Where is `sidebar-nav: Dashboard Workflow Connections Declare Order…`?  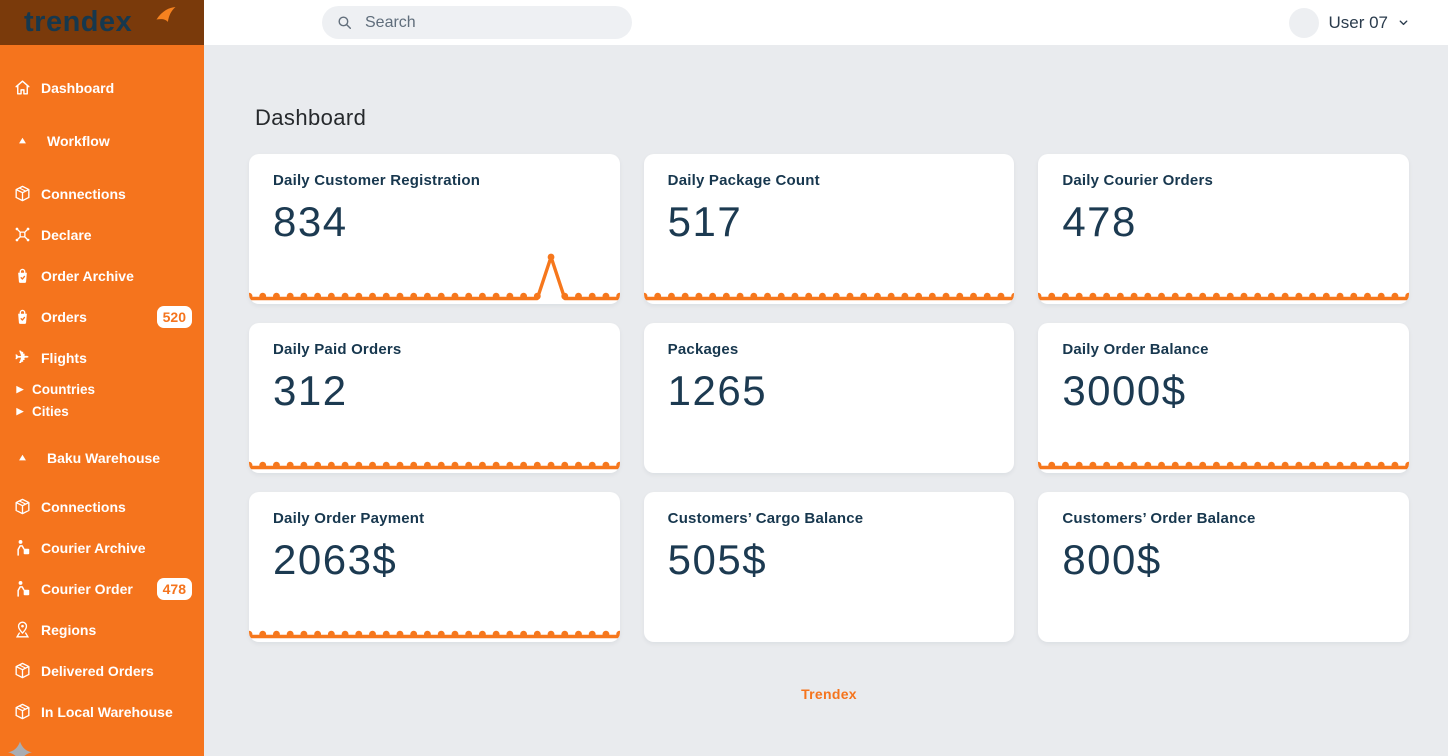 sidebar-nav: Dashboard Workflow Connections Declare Order… is located at coordinates (102, 400).